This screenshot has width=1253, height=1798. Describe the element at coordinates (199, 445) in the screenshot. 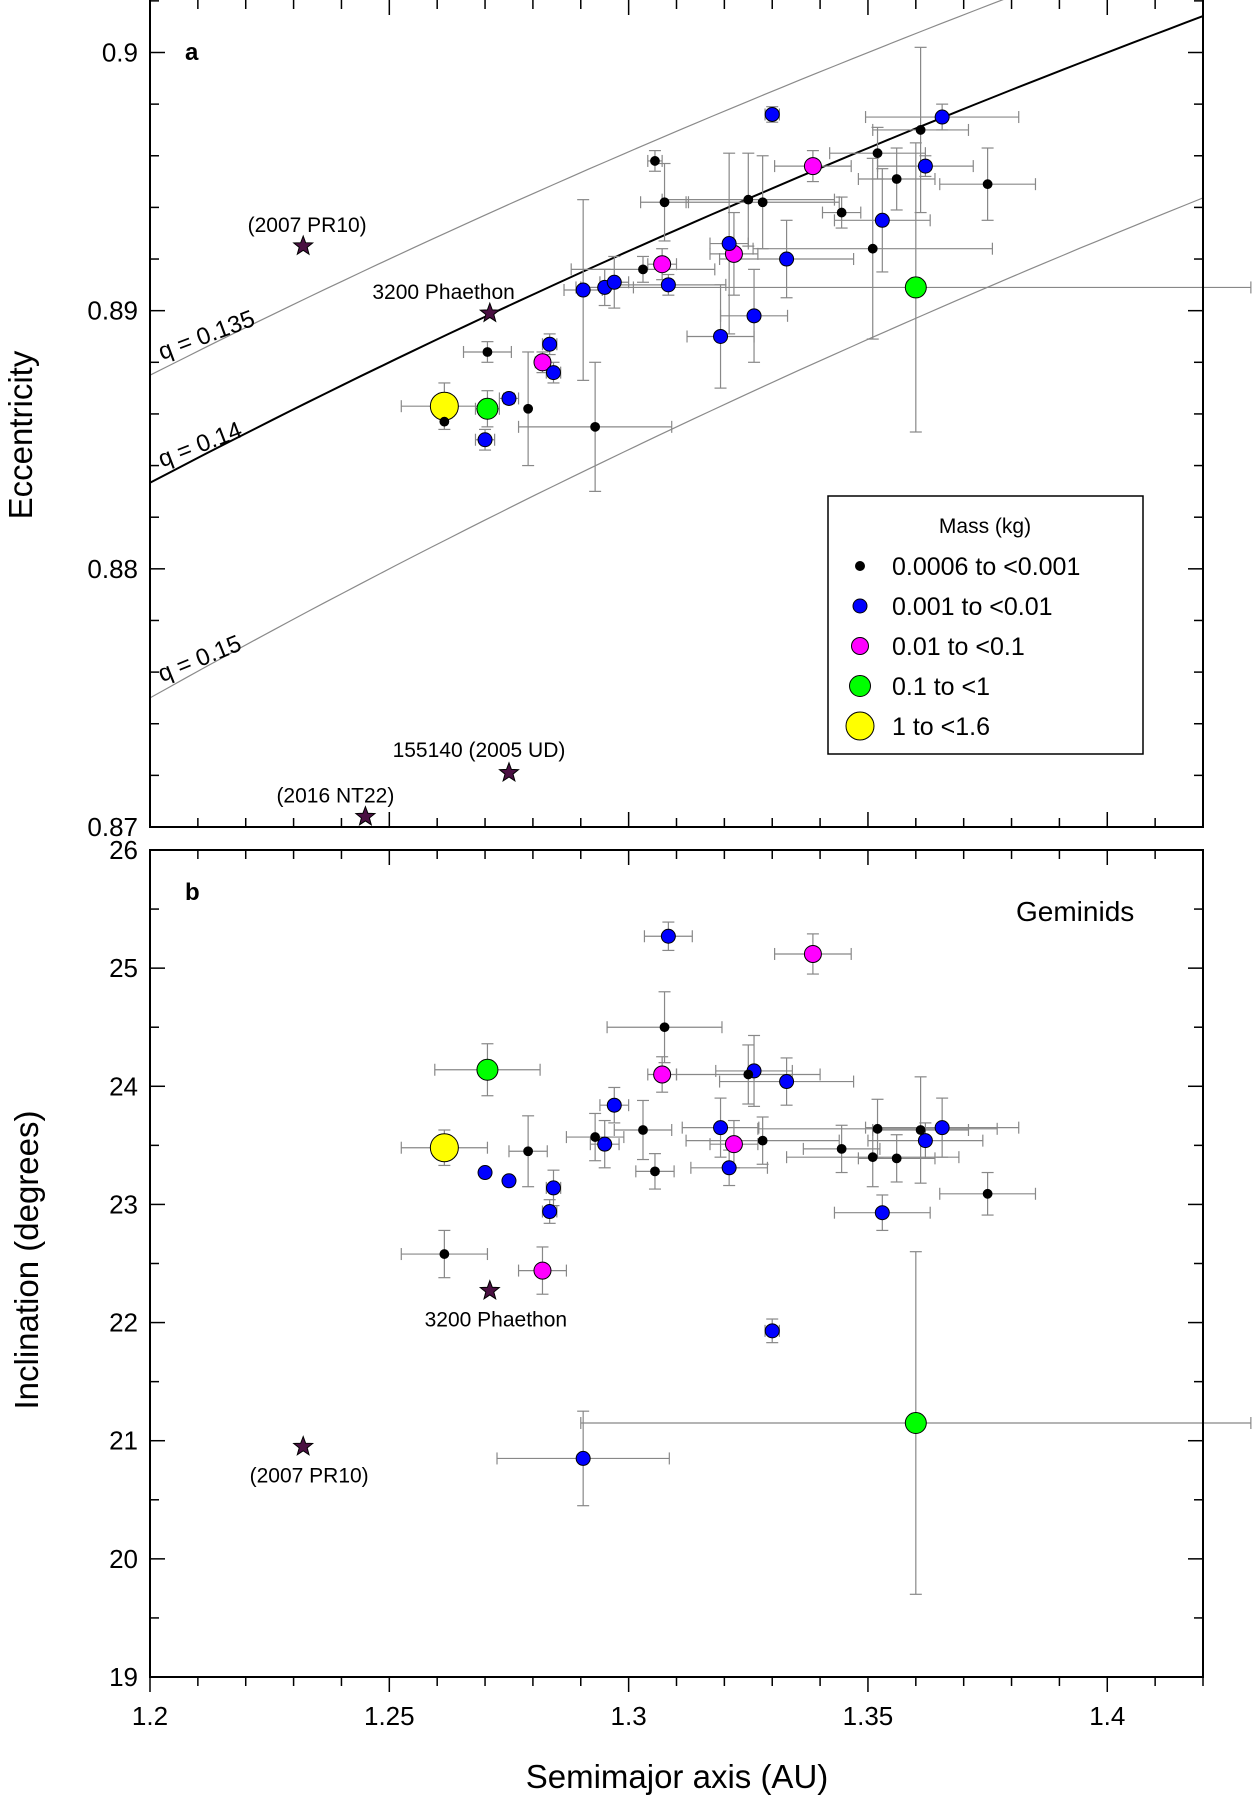

I see `q-curve-label-1: q = 0.14` at that location.